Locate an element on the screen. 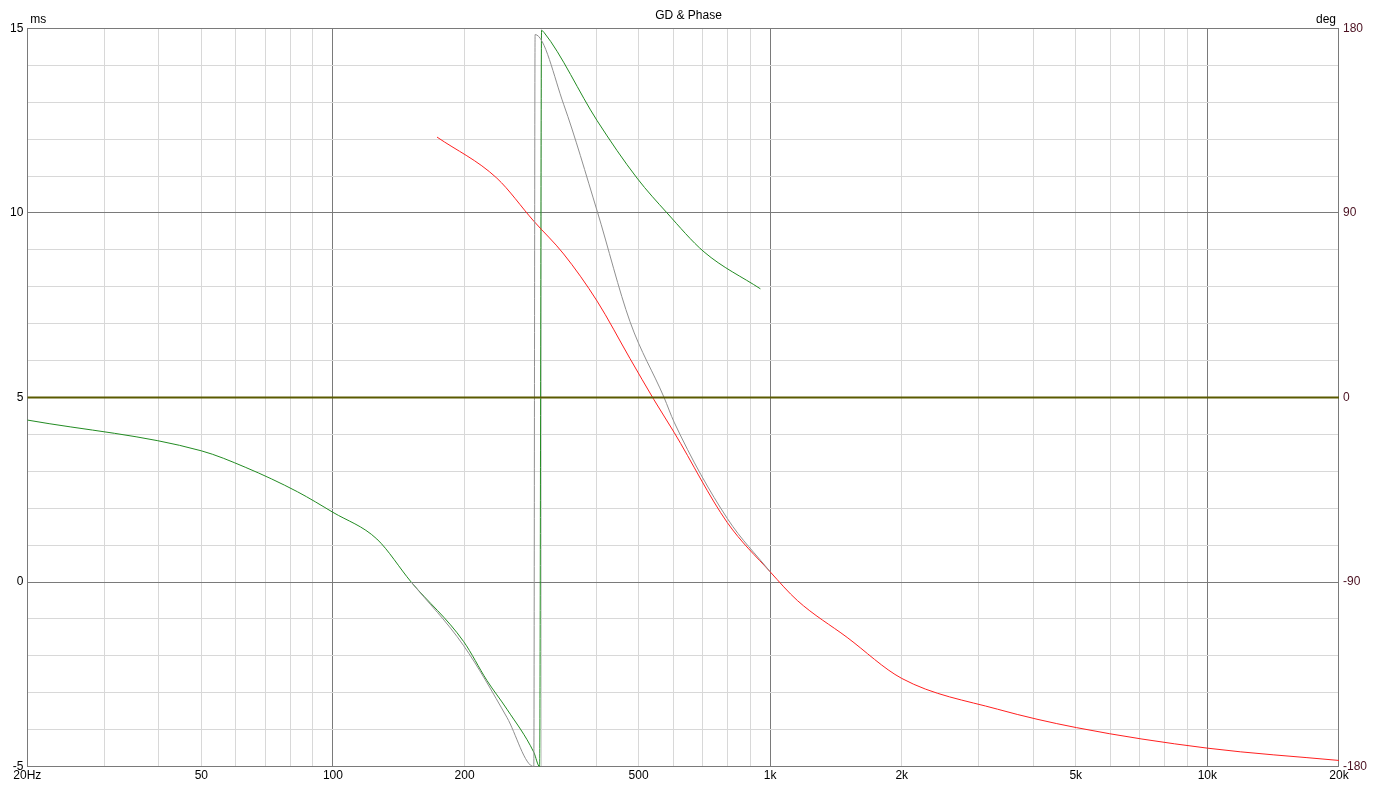  x-tick-label: 500 is located at coordinates (638, 775).